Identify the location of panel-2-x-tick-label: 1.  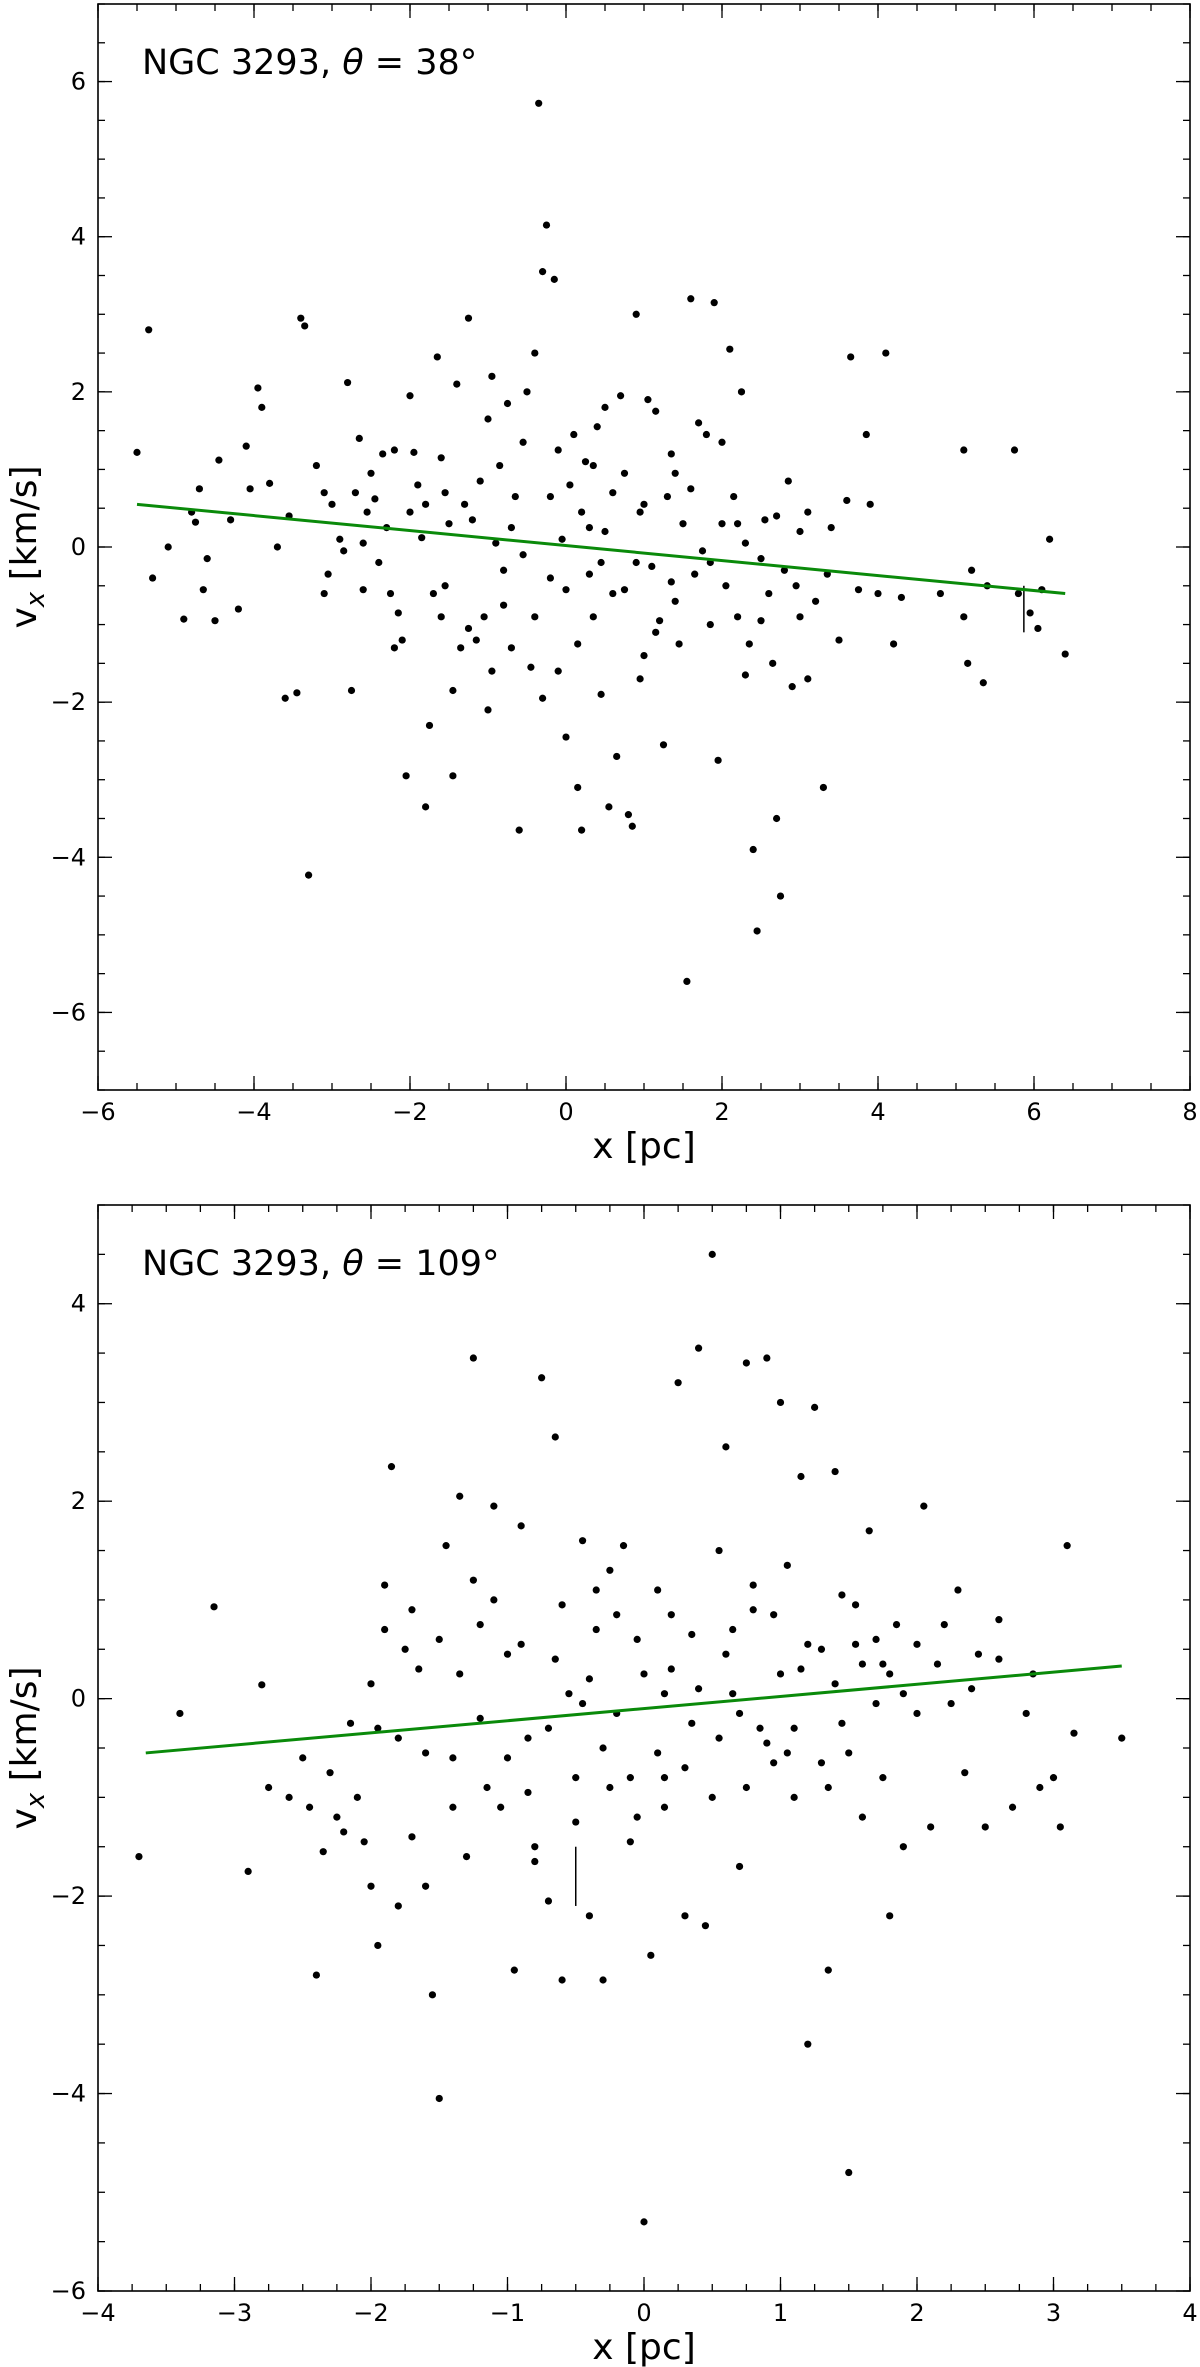
(780, 2313).